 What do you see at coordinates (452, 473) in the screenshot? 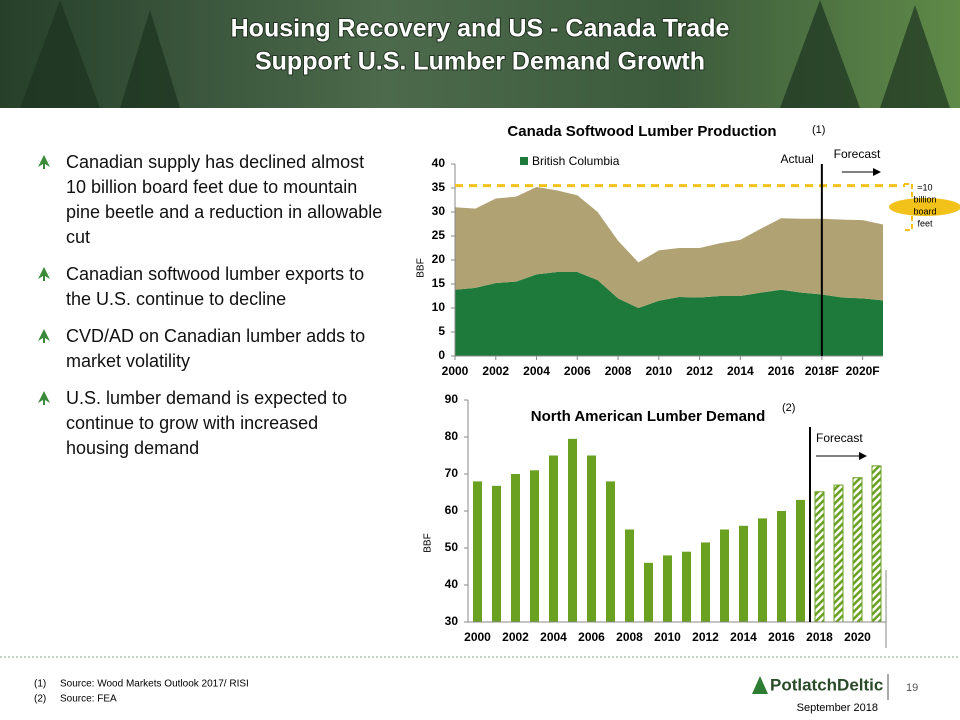
I see `y-tick-label: 70` at bounding box center [452, 473].